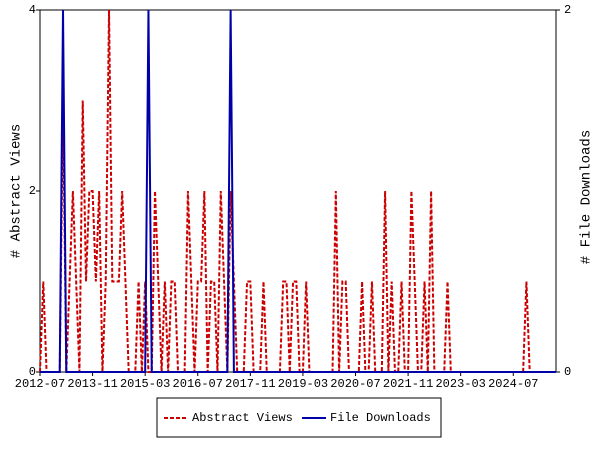 Image resolution: width=600 pixels, height=450 pixels. What do you see at coordinates (92, 384) in the screenshot?
I see `x-tick-label: 2013-11` at bounding box center [92, 384].